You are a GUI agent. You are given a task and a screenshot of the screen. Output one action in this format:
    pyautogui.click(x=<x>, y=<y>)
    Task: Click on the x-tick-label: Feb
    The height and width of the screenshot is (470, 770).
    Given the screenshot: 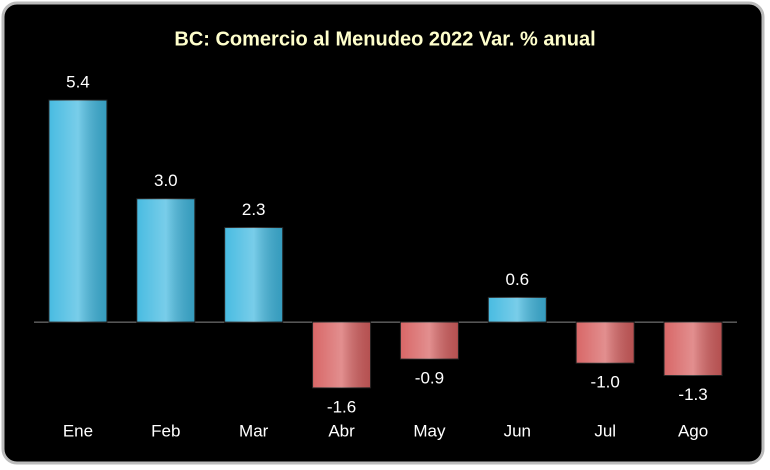 What is the action you would take?
    pyautogui.click(x=165, y=430)
    